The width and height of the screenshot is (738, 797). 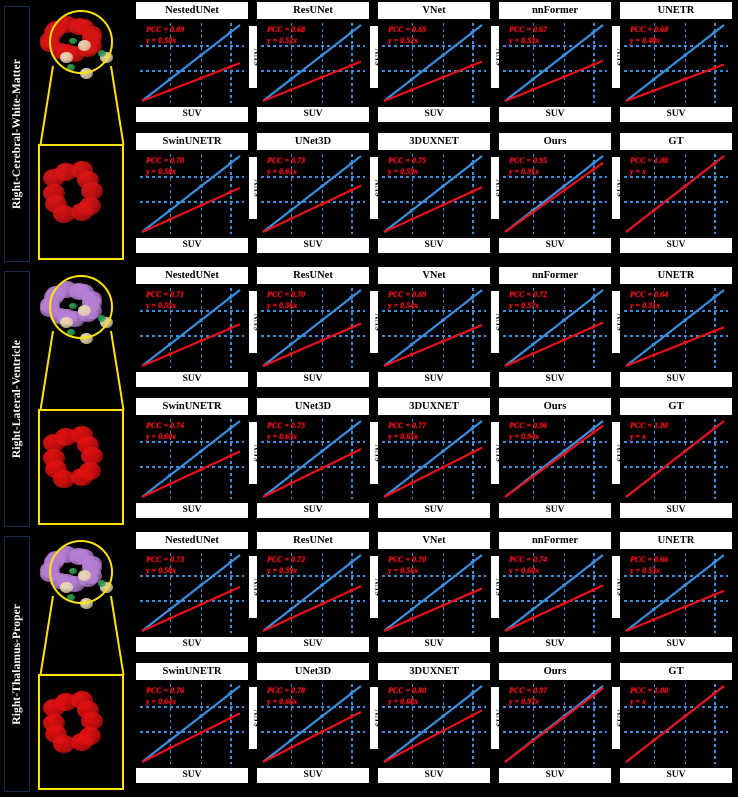 What do you see at coordinates (555, 723) in the screenshot?
I see `plot-cell-ours: Ours PCC = 0.97 y = 0.97x SUV` at bounding box center [555, 723].